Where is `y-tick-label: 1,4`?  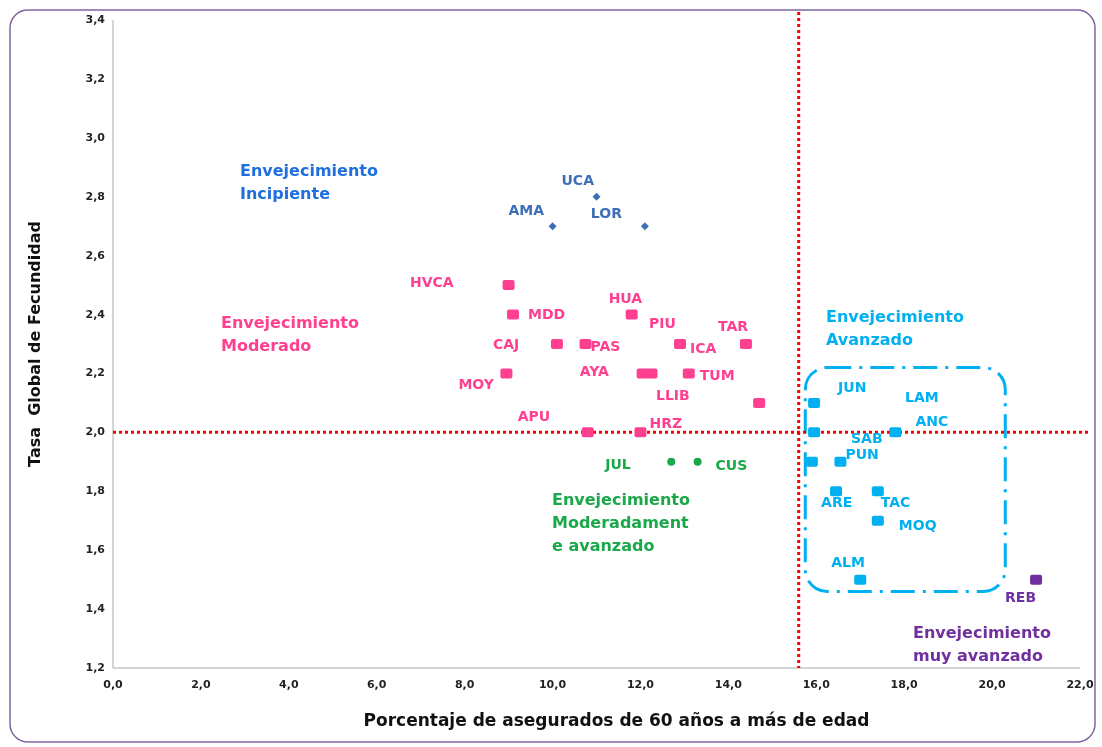
y-tick-label: 1,4 is located at coordinates (95, 609).